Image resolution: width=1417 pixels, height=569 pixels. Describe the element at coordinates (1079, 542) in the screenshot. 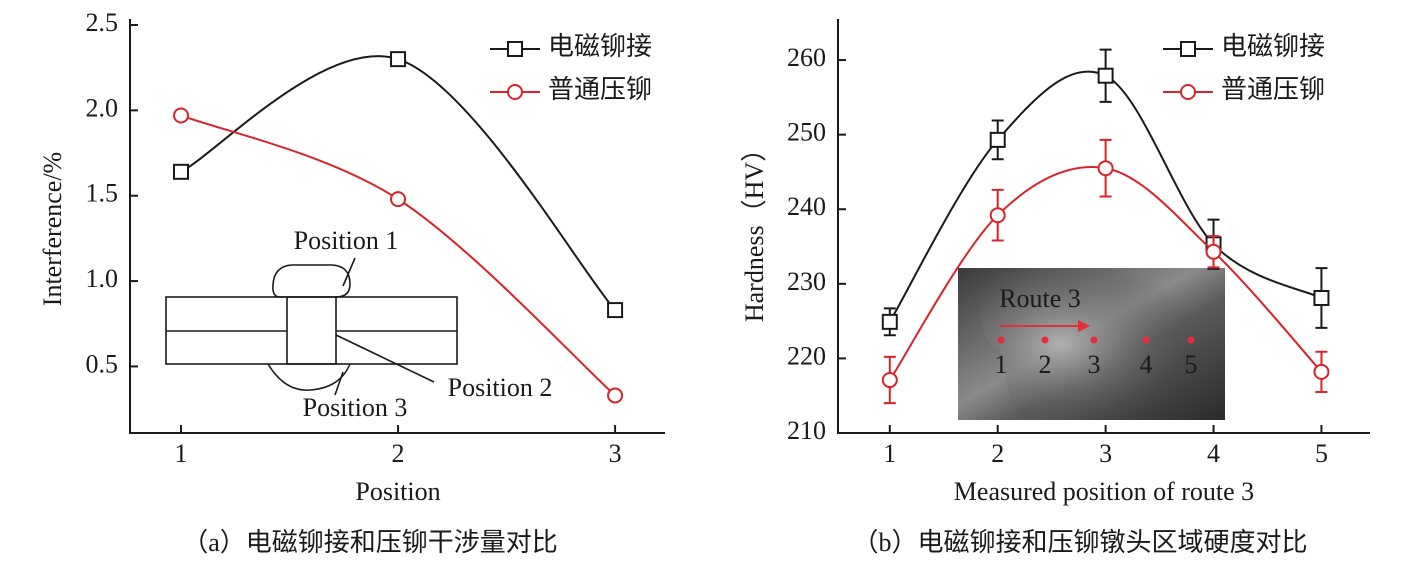

I see `caption: （b）电磁铆接和压铆镦头区域硬度对比` at that location.